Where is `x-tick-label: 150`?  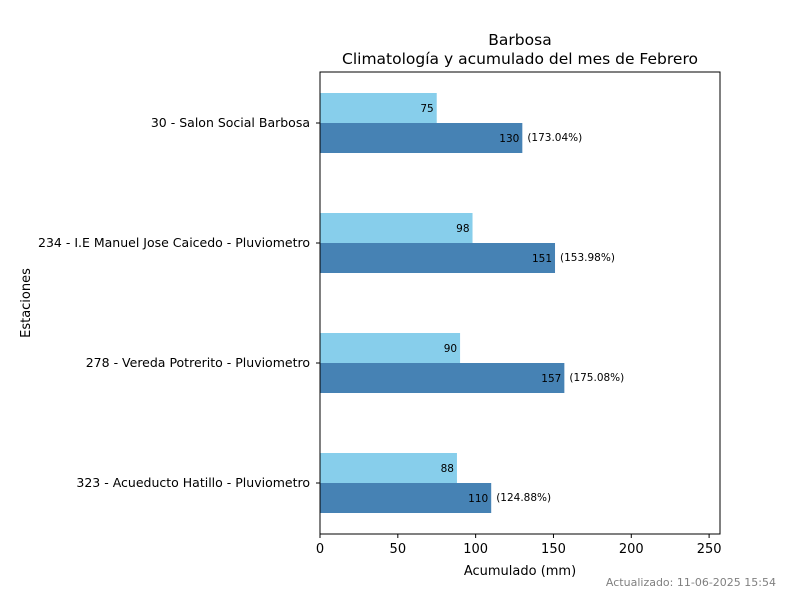 x-tick-label: 150 is located at coordinates (553, 549).